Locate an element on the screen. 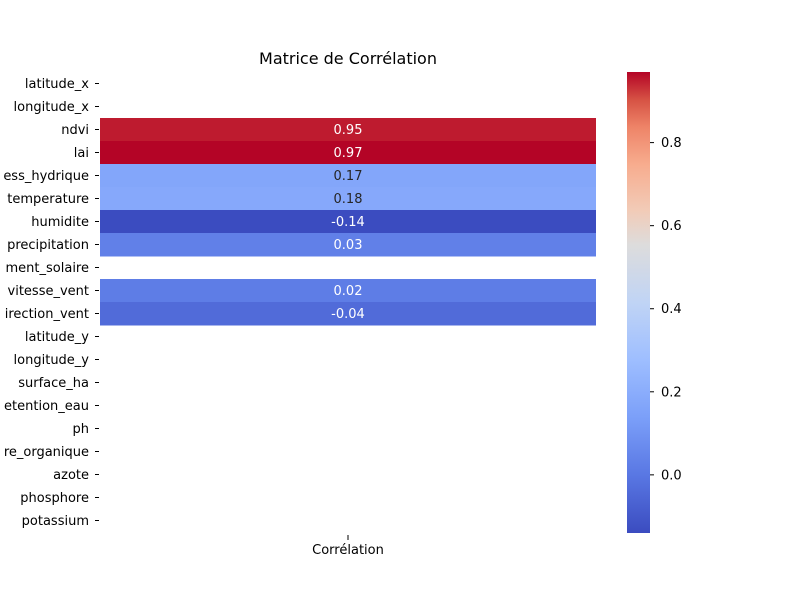  y-tick-label: latitude_y is located at coordinates (57, 337).